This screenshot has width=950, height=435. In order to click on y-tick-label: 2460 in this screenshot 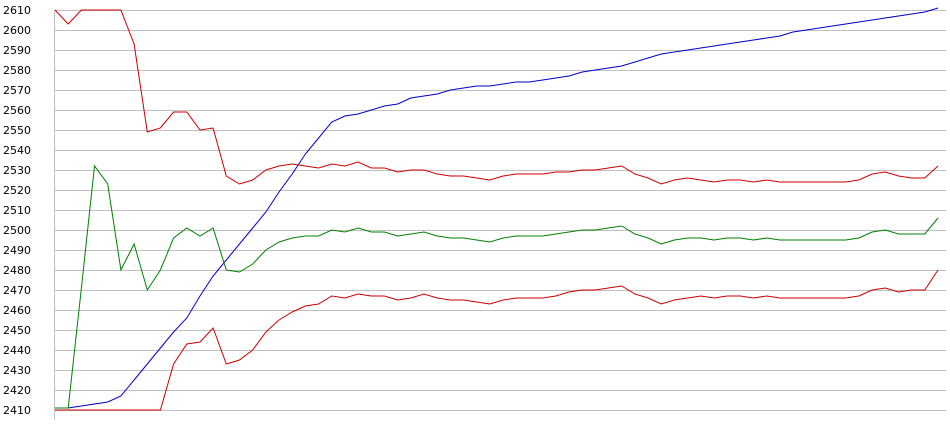, I will do `click(17, 310)`.